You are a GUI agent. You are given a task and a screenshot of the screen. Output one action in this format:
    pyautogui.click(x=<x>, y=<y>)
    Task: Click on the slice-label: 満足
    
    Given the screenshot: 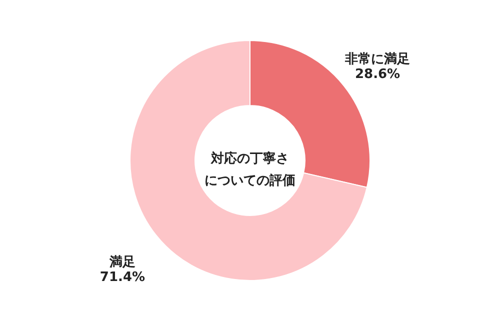 What is the action you would take?
    pyautogui.click(x=122, y=262)
    